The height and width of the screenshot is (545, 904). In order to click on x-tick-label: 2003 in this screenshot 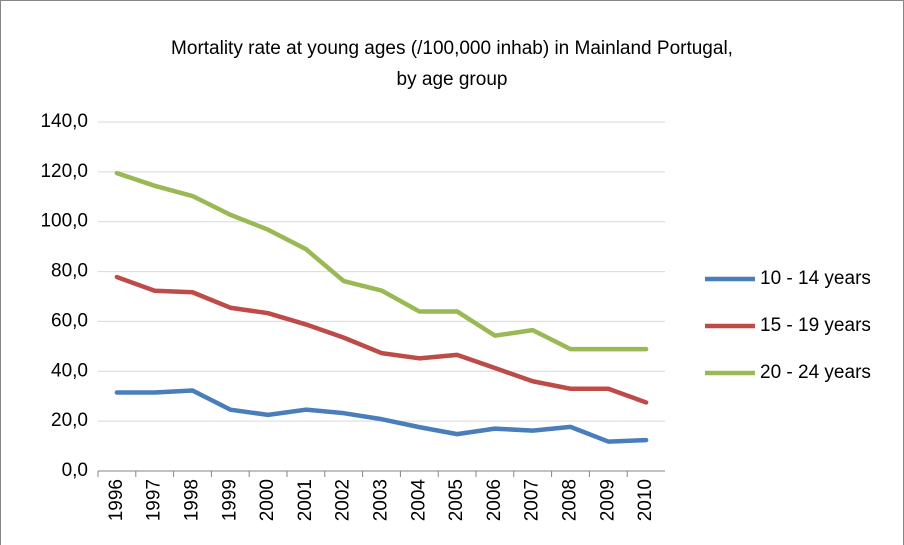, I will do `click(381, 500)`.